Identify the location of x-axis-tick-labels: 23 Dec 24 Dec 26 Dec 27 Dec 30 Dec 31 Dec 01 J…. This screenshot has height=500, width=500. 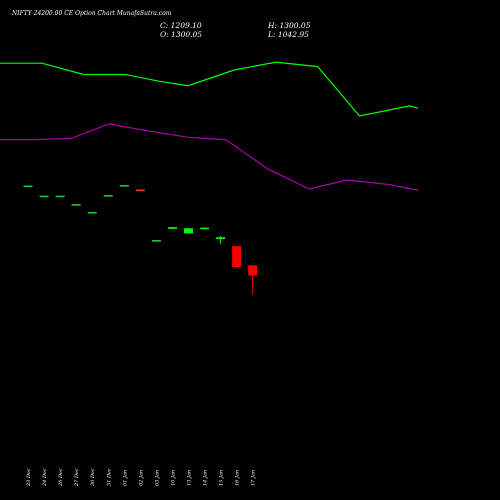
(141, 477).